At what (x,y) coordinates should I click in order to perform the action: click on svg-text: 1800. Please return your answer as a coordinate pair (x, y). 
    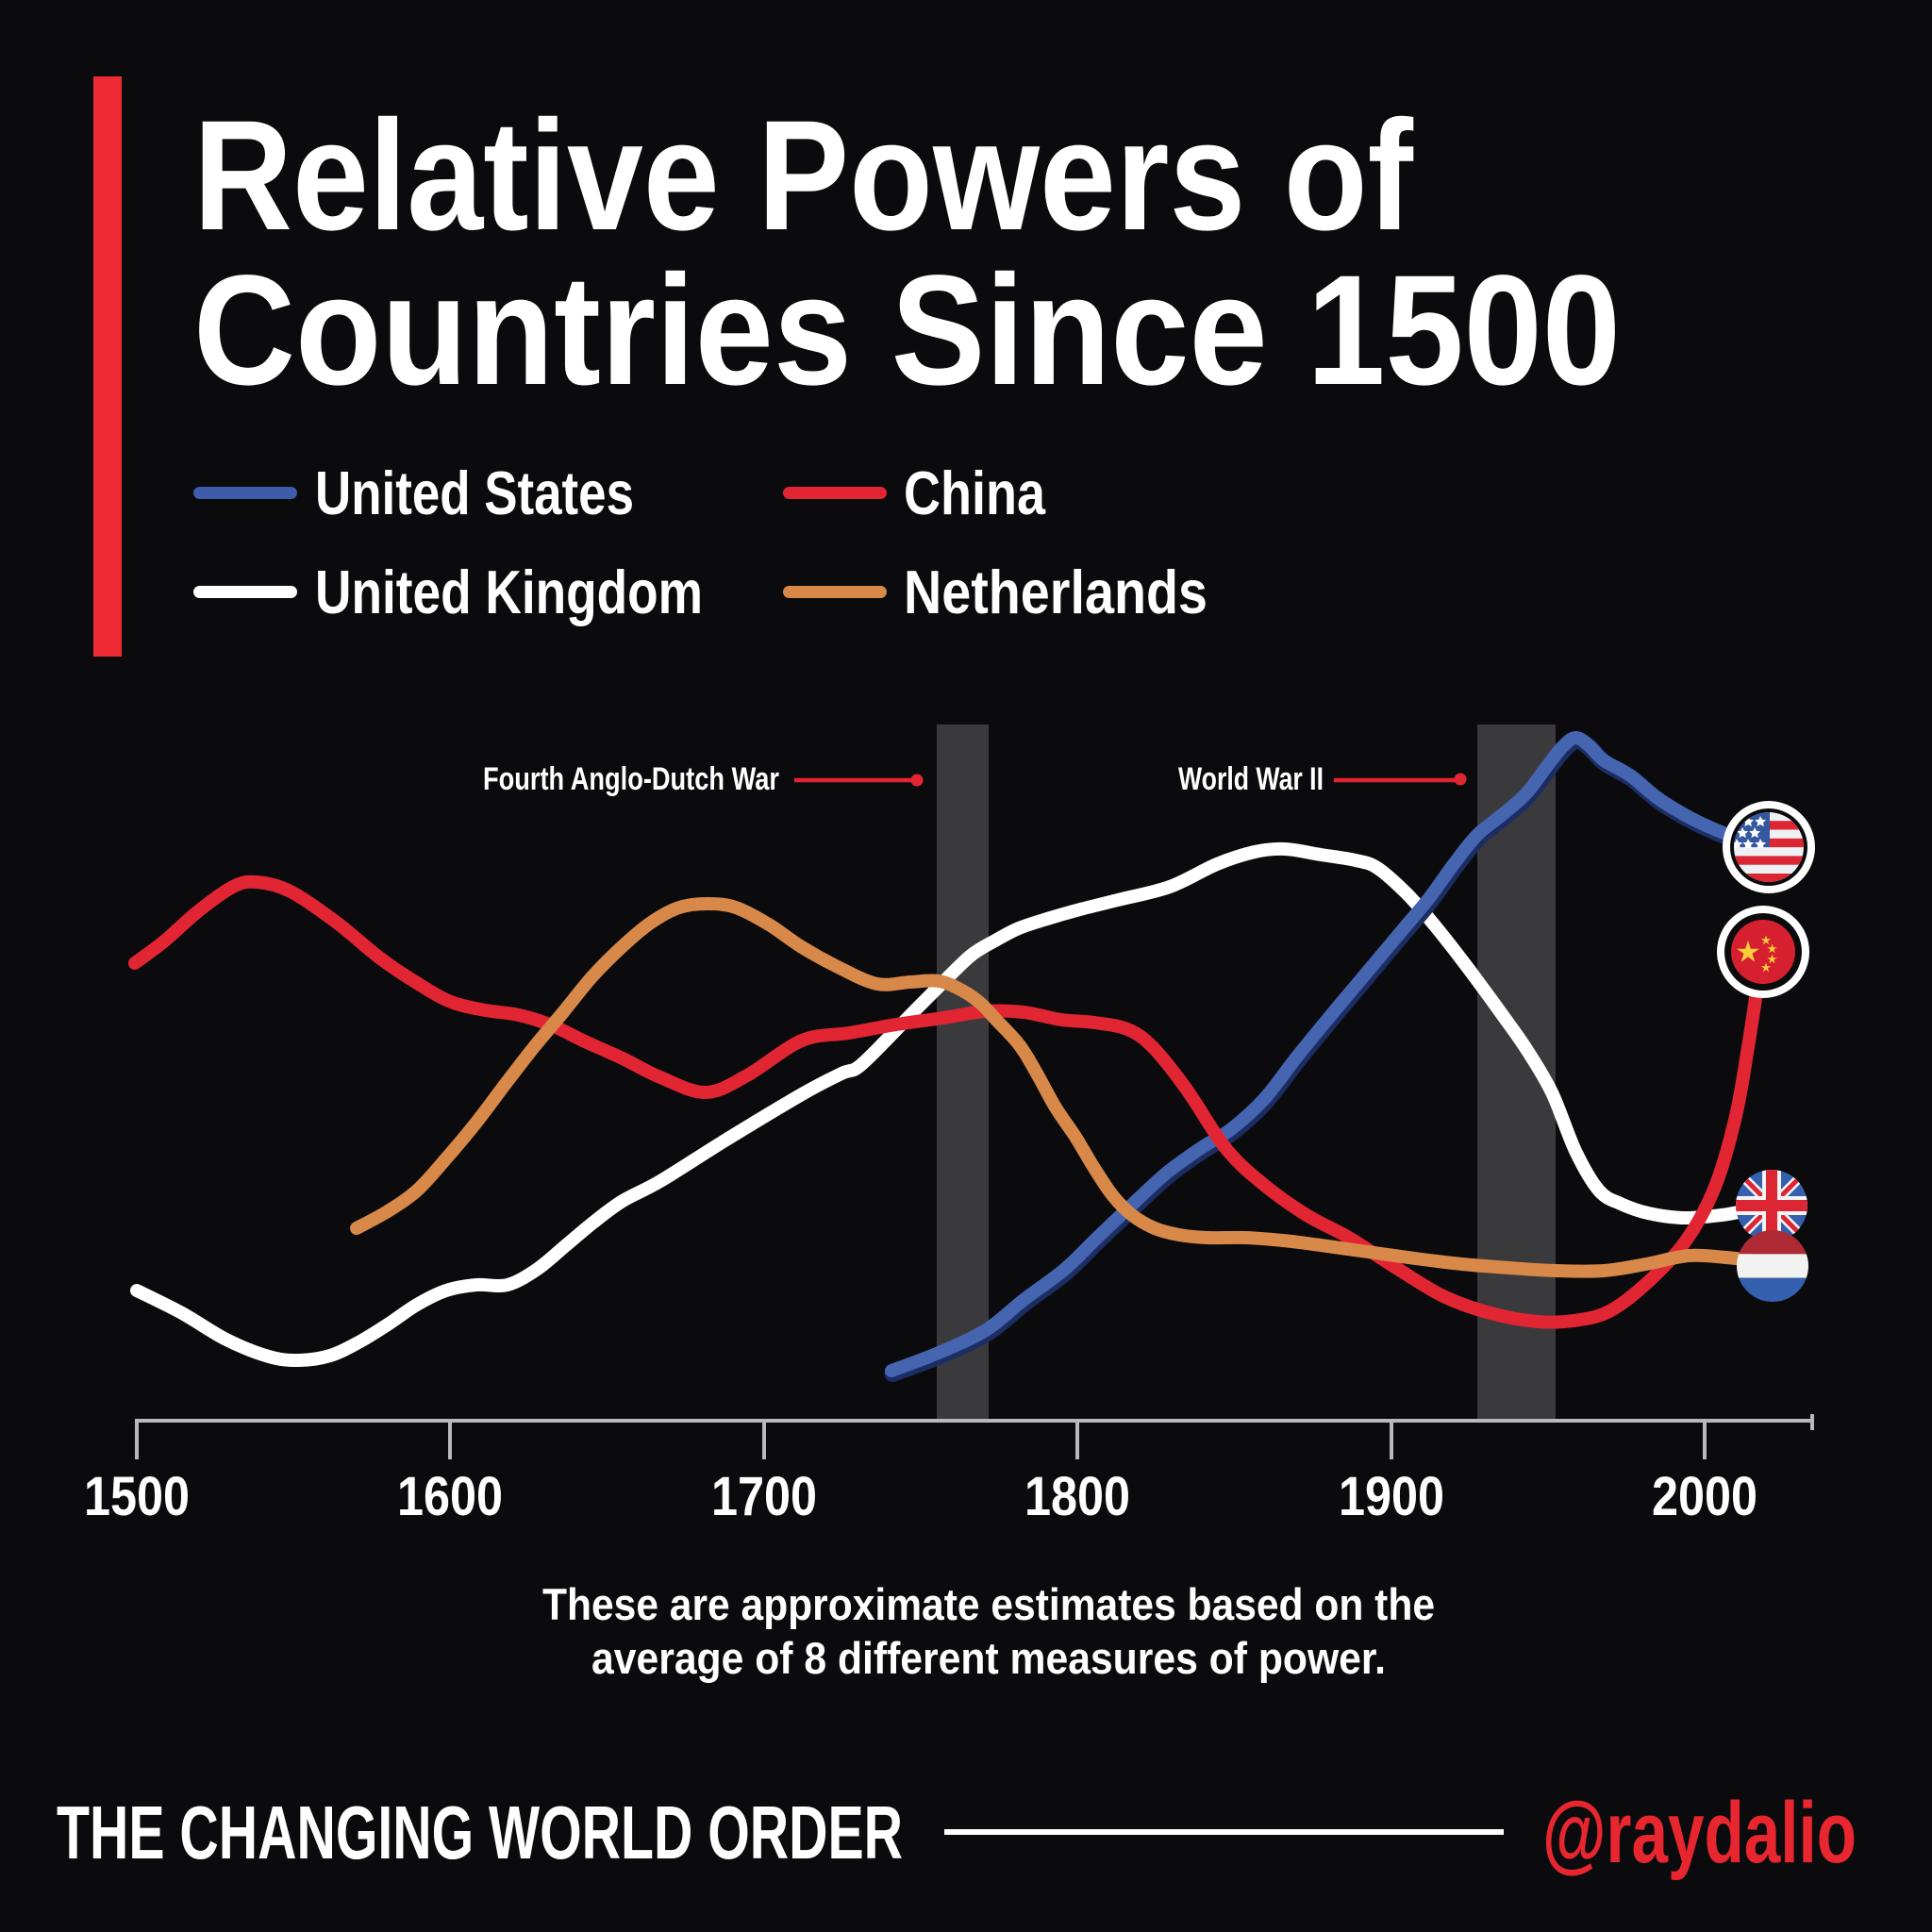
    Looking at the image, I should click on (1077, 1496).